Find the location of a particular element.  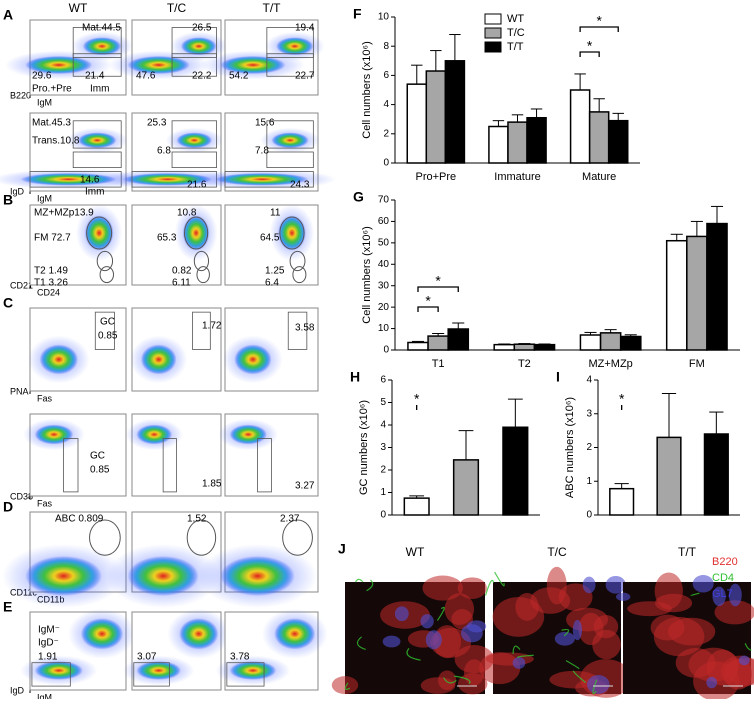

gate-label: 1.85 is located at coordinates (212, 484).